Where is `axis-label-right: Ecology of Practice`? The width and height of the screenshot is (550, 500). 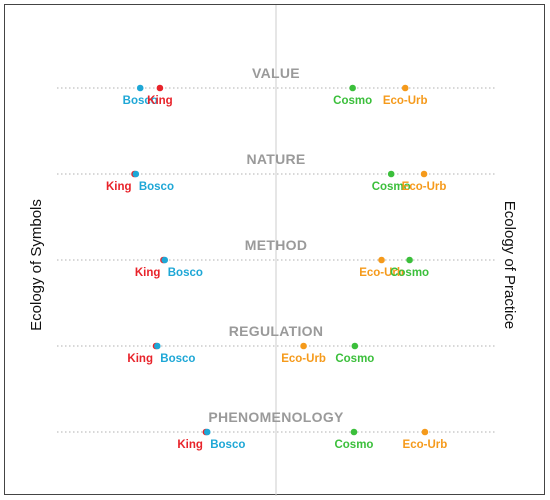 axis-label-right: Ecology of Practice is located at coordinates (509, 265).